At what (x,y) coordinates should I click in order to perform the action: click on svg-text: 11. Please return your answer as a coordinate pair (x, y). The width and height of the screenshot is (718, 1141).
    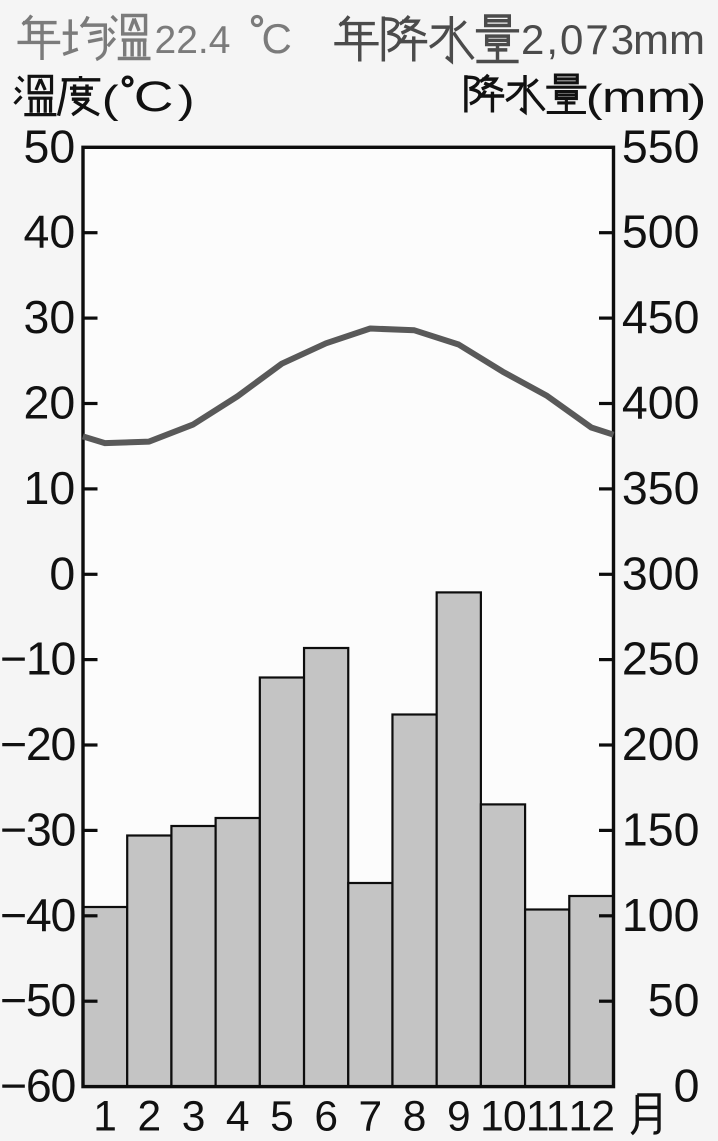
    Looking at the image, I should click on (547, 1115).